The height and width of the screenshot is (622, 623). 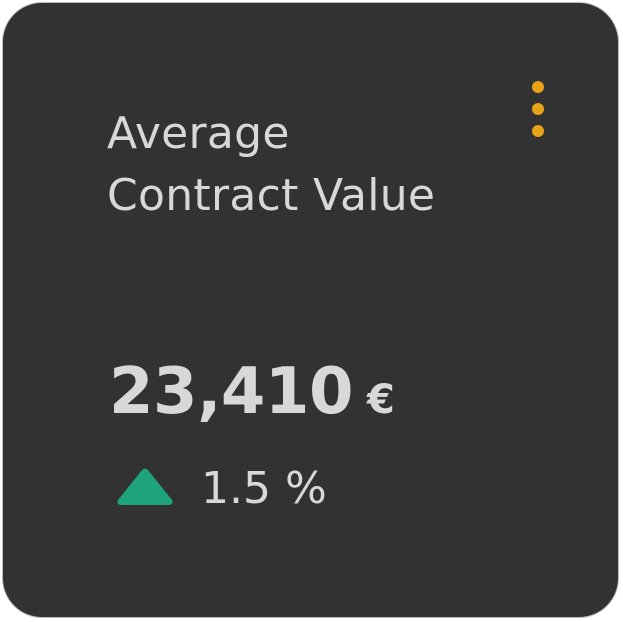 I want to click on kpi-value-row: 23,410 €, so click(x=252, y=392).